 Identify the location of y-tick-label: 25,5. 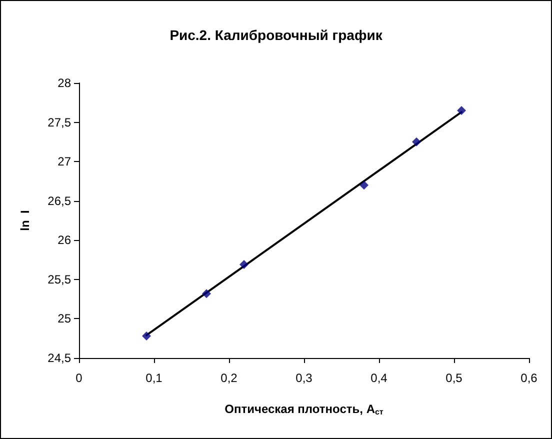
(60, 279).